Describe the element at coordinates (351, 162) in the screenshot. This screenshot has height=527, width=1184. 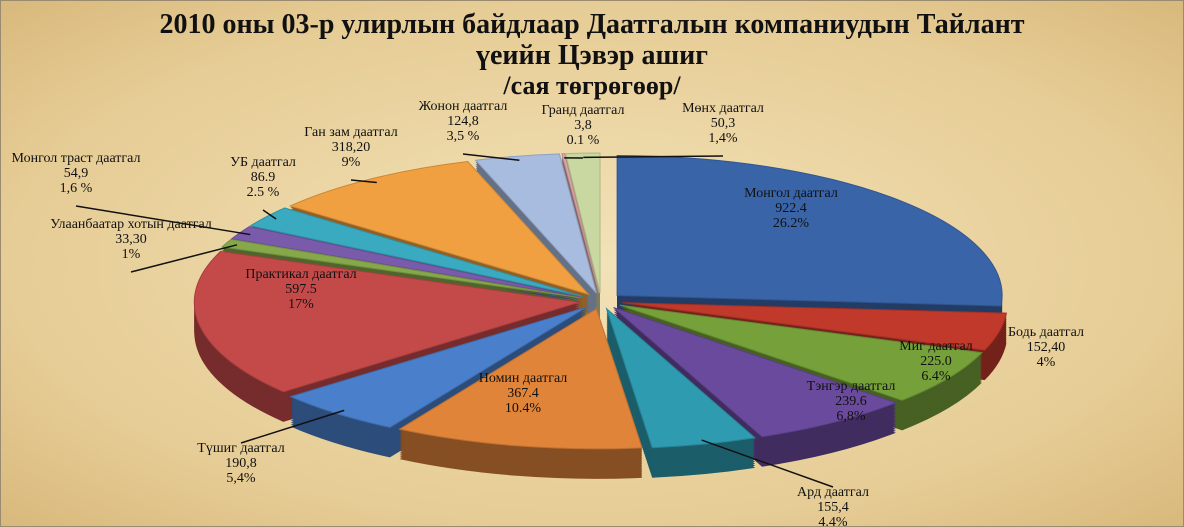
I see `share-label: 9%` at that location.